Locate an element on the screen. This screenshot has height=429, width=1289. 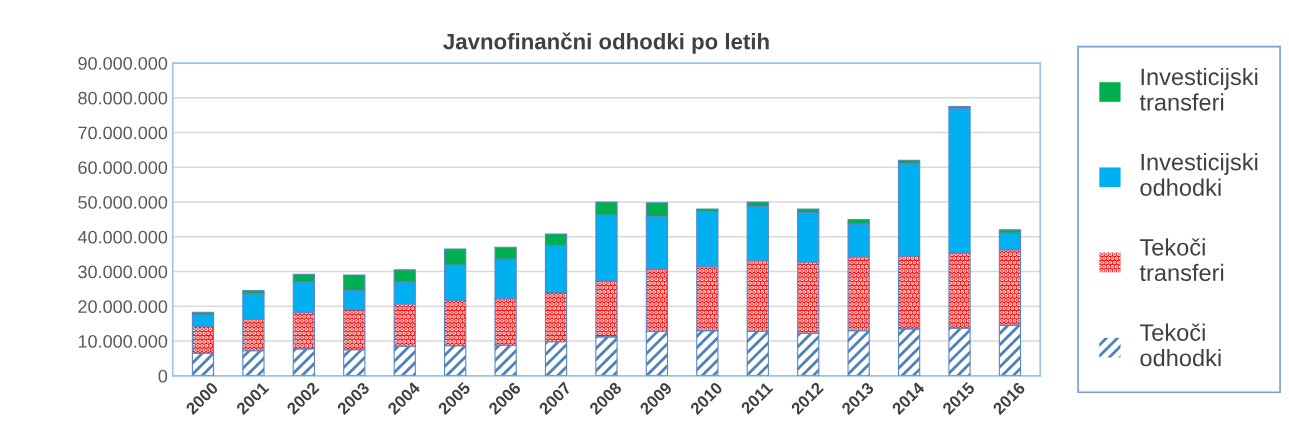
y-tick-label: 70.000.000 is located at coordinates (123, 133).